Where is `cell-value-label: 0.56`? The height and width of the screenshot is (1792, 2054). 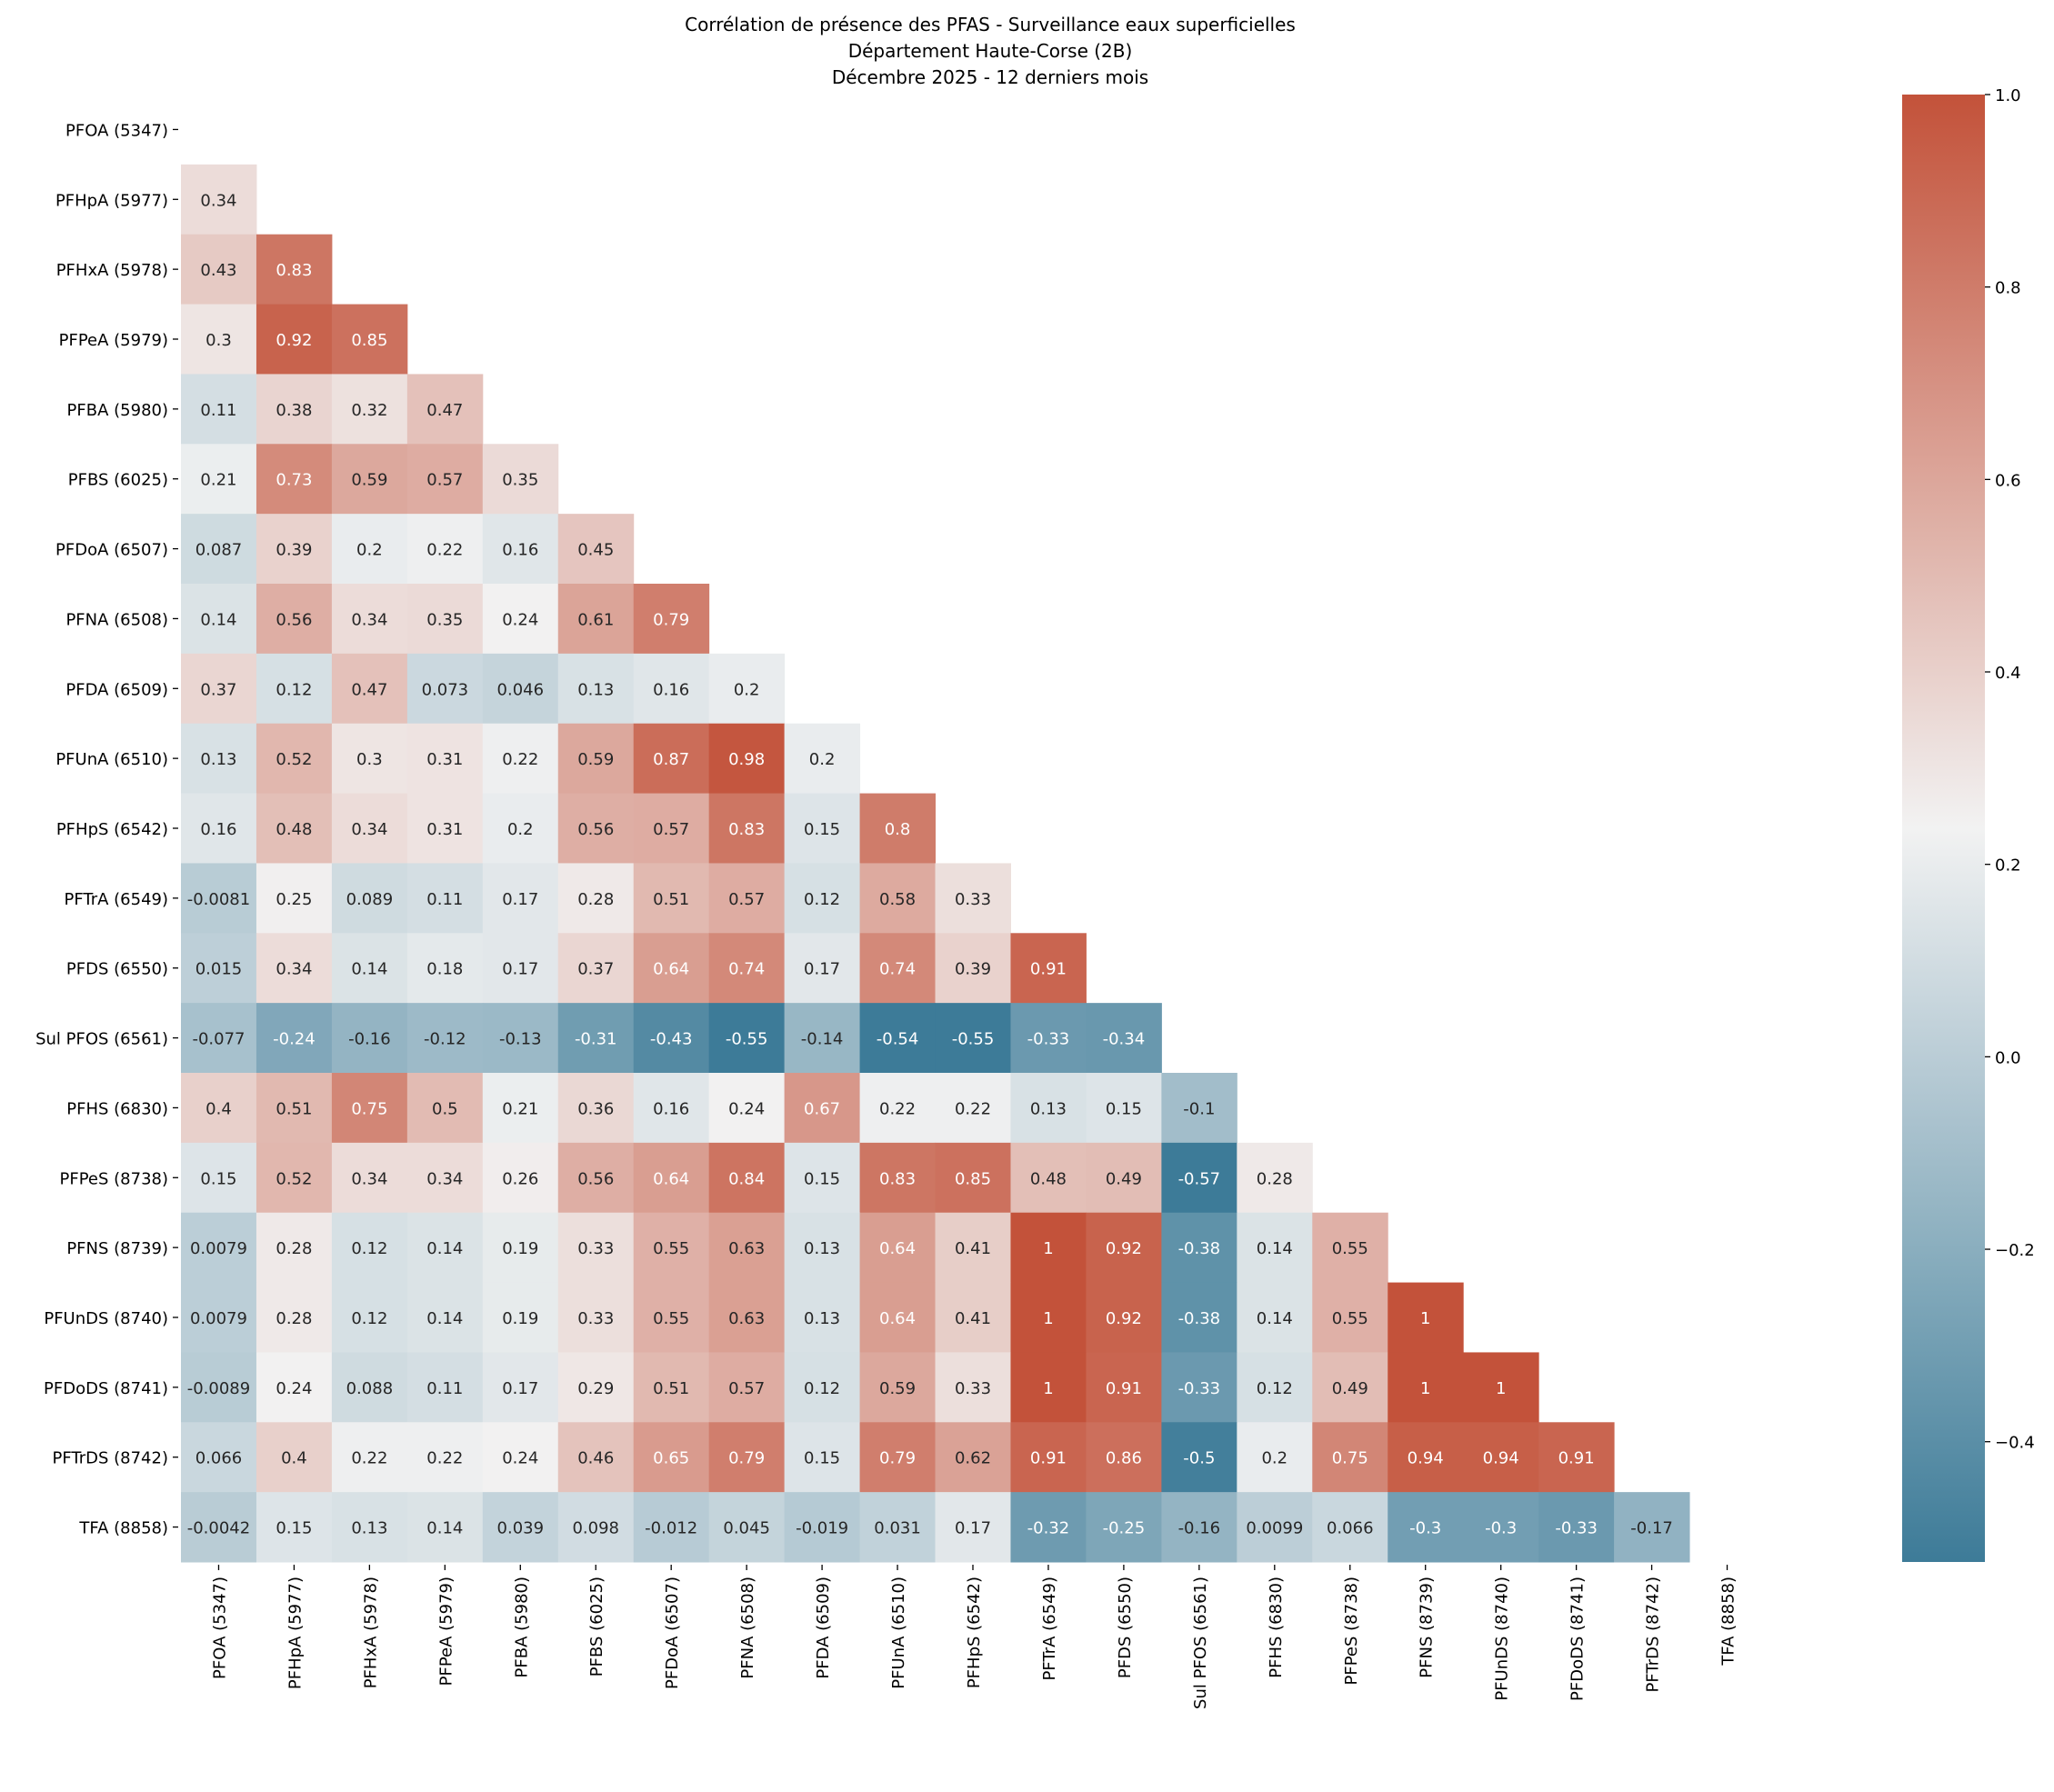 cell-value-label: 0.56 is located at coordinates (595, 829).